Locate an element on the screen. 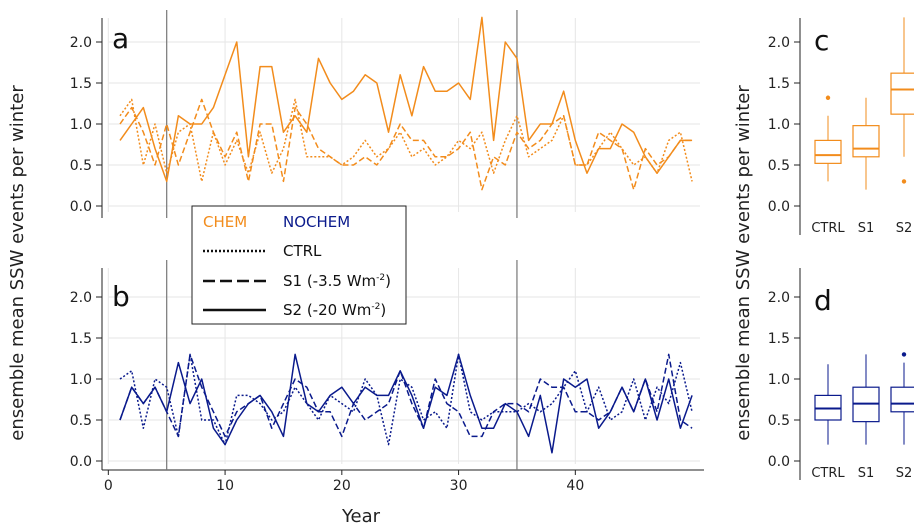  legend-s1: S1 (-3.5 Wm-2) is located at coordinates (337, 281).